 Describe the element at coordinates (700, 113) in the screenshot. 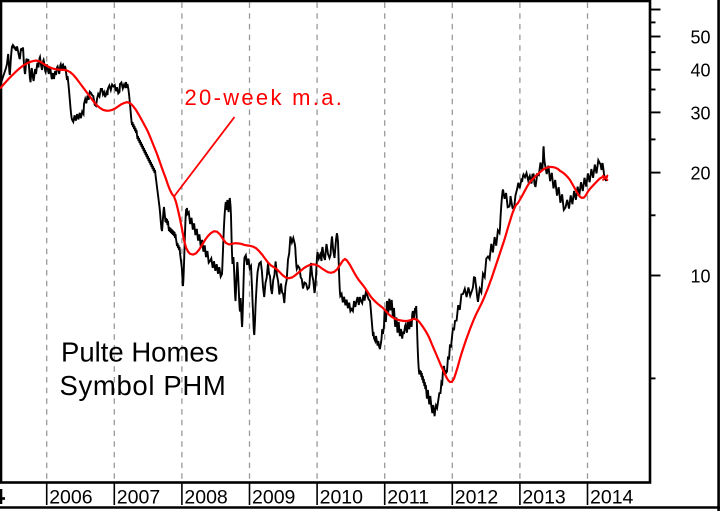

I see `svg-text: 30` at that location.